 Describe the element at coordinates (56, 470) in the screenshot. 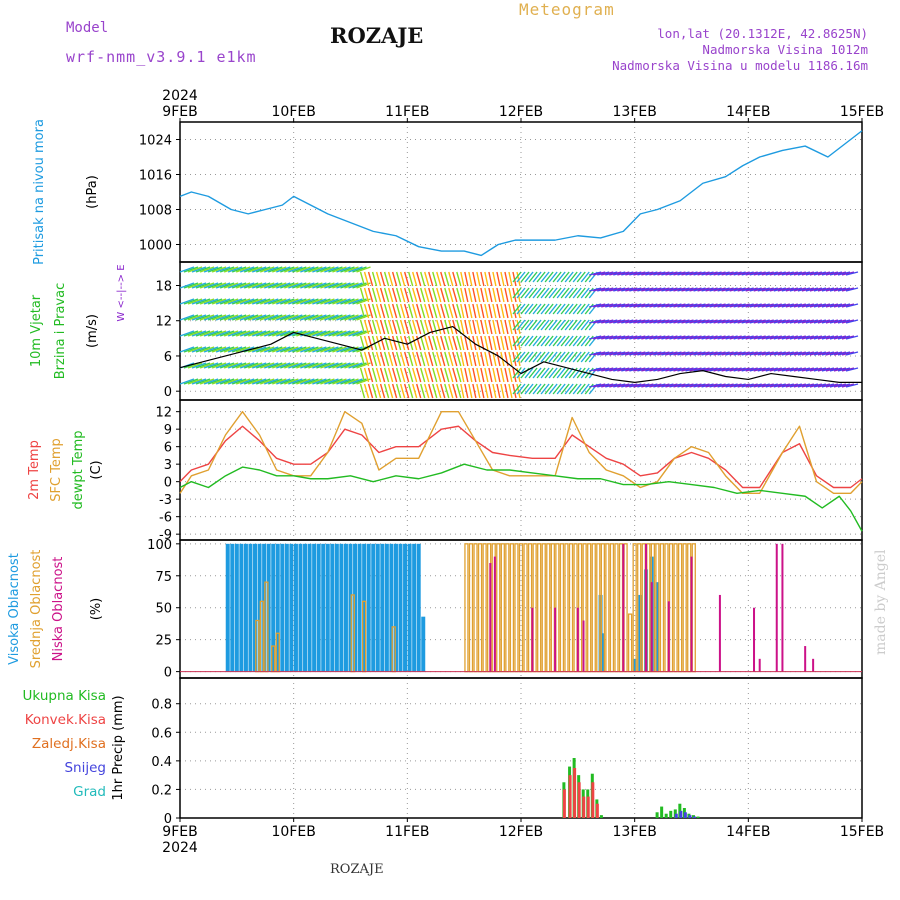

I see `temperature-ylabel-1: SFC Temp` at that location.